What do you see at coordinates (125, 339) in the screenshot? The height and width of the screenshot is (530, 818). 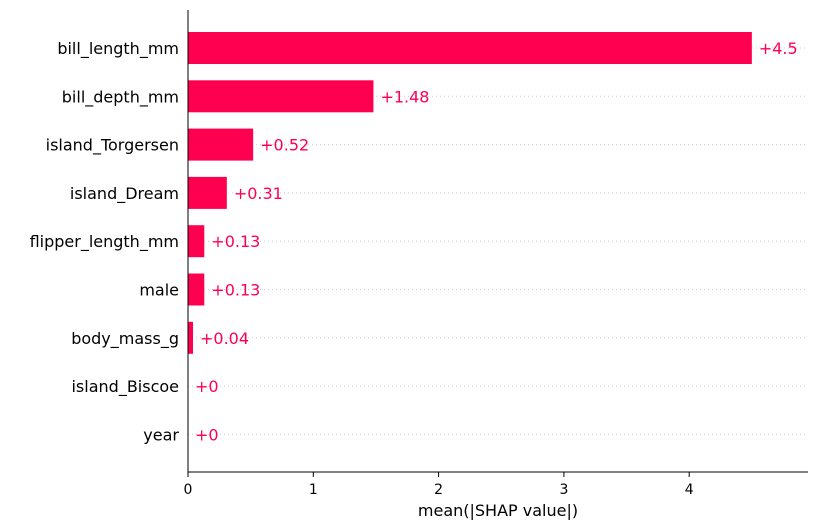 I see `feature-label: body_mass_g` at bounding box center [125, 339].